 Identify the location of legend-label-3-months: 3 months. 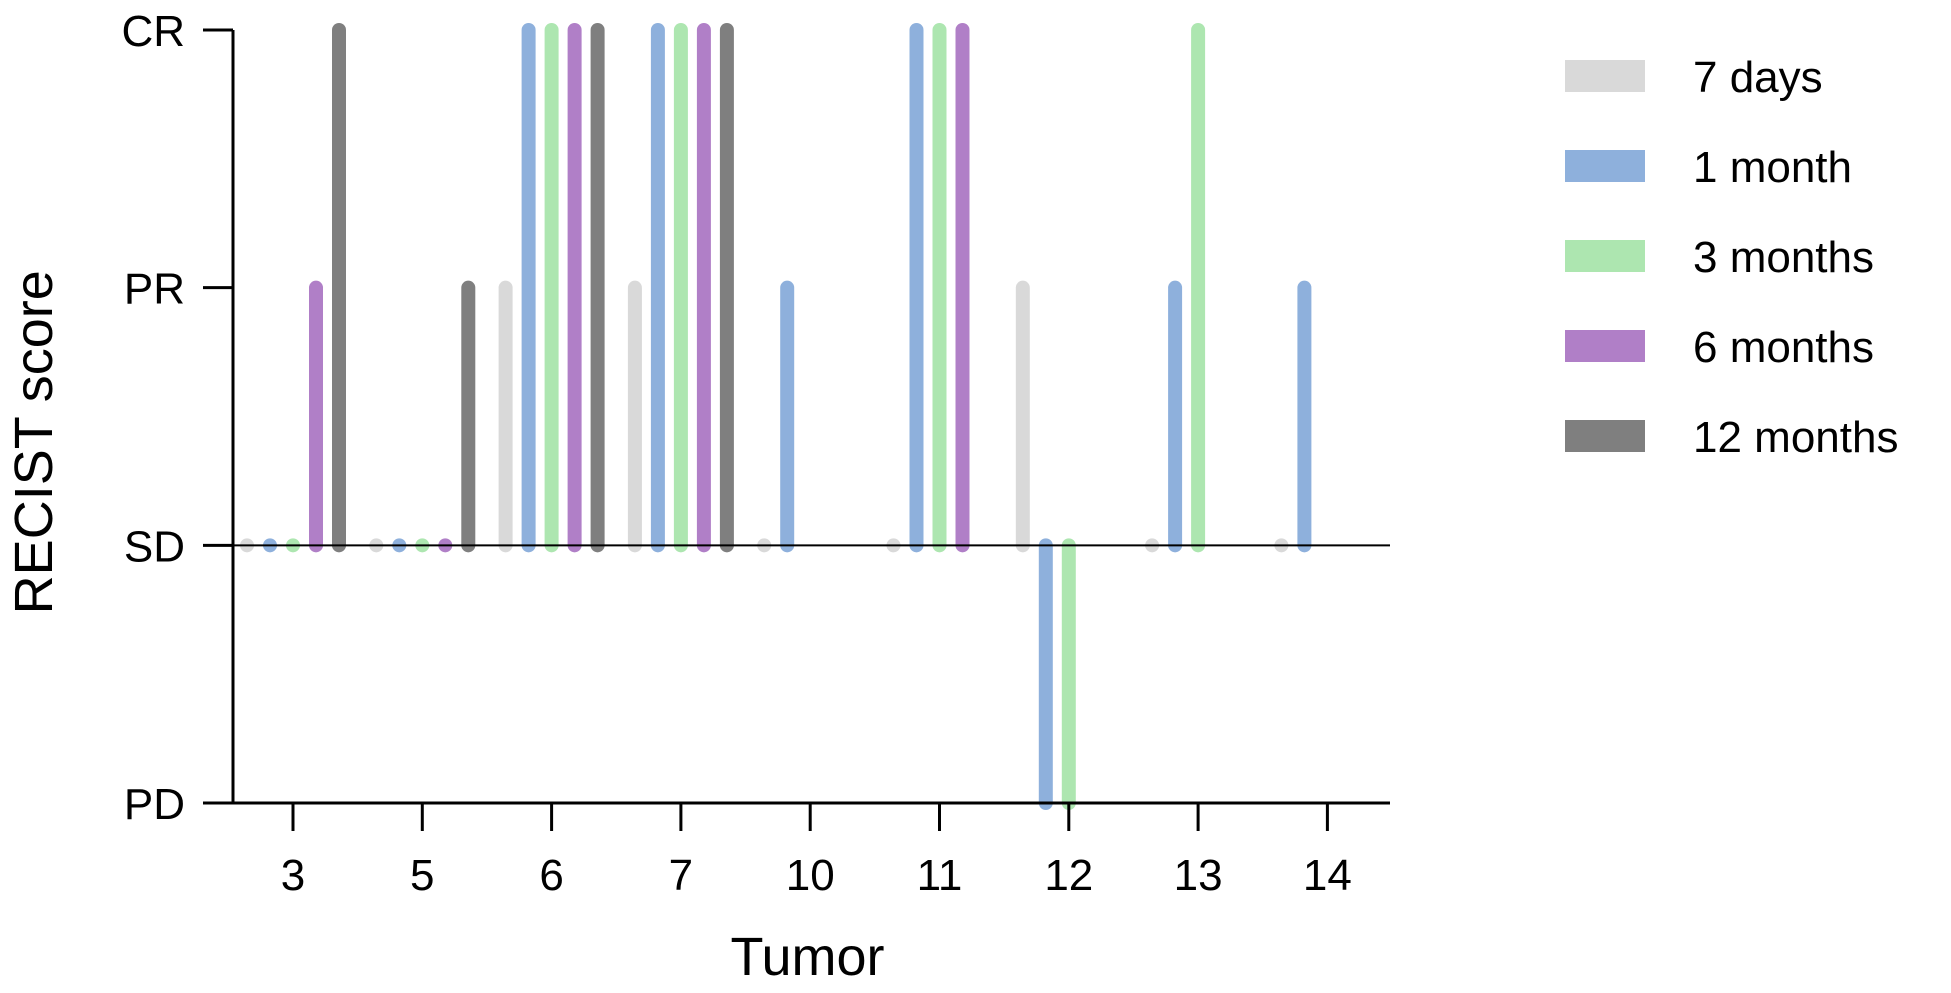
(1783, 257).